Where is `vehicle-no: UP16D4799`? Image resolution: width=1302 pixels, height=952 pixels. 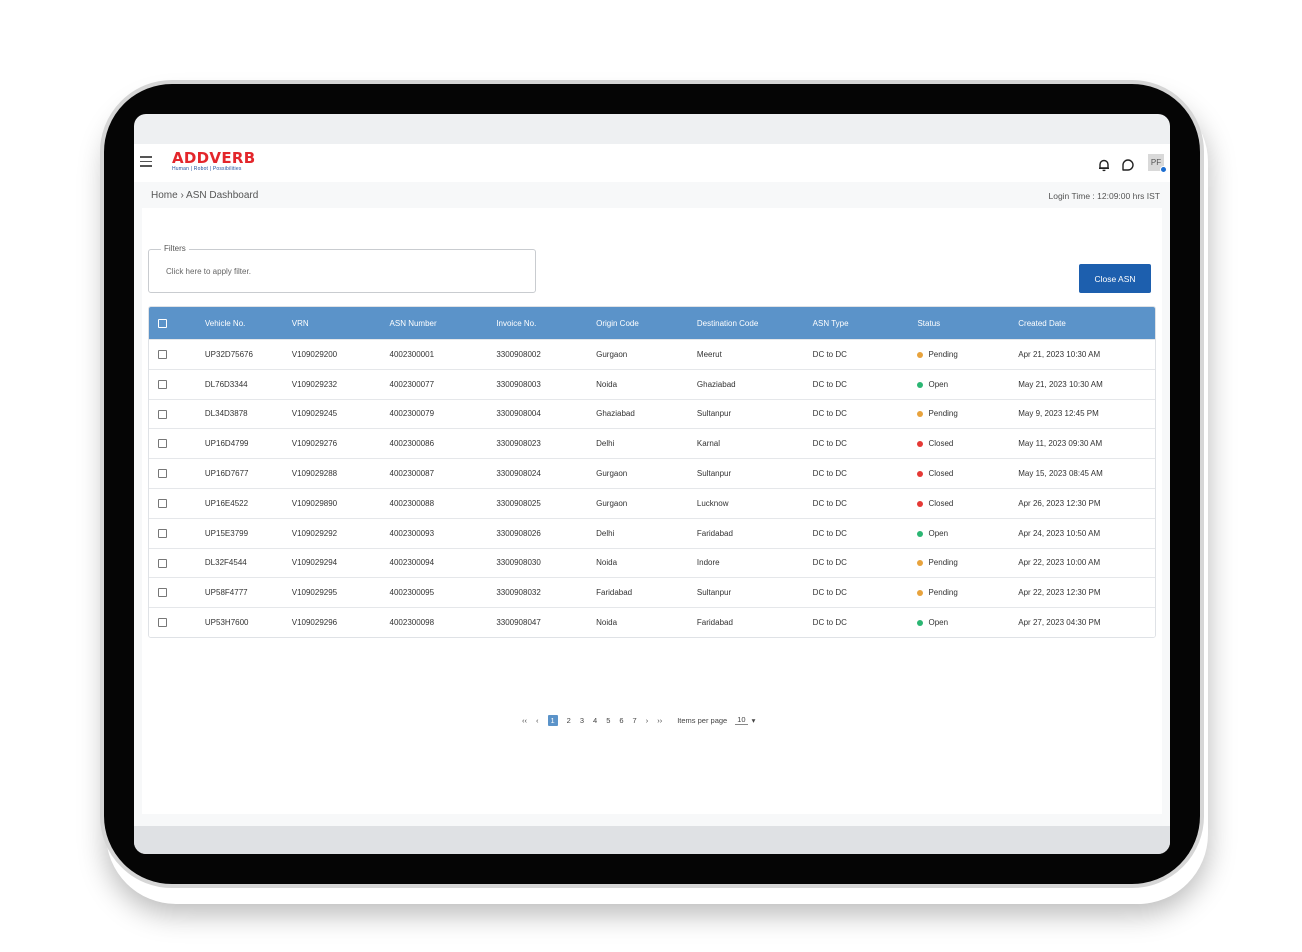 vehicle-no: UP16D4799 is located at coordinates (226, 444).